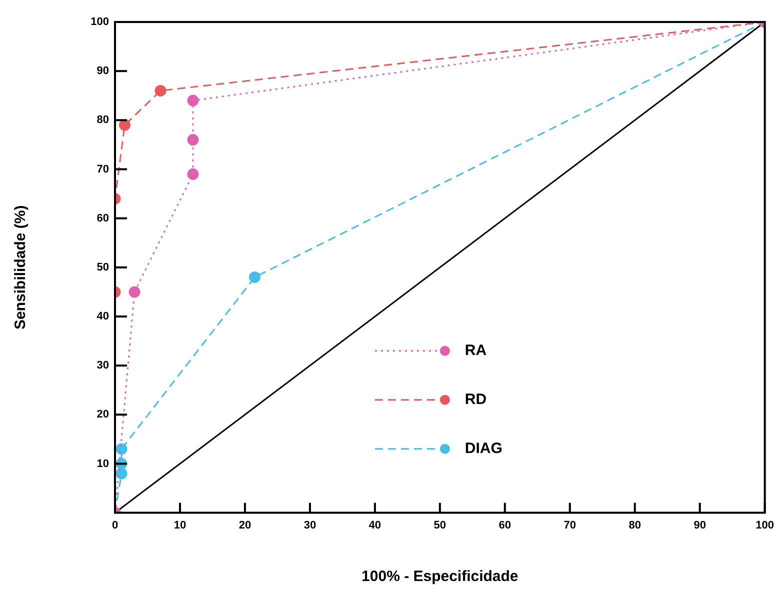  I want to click on legend-label: DIAG, so click(483, 448).